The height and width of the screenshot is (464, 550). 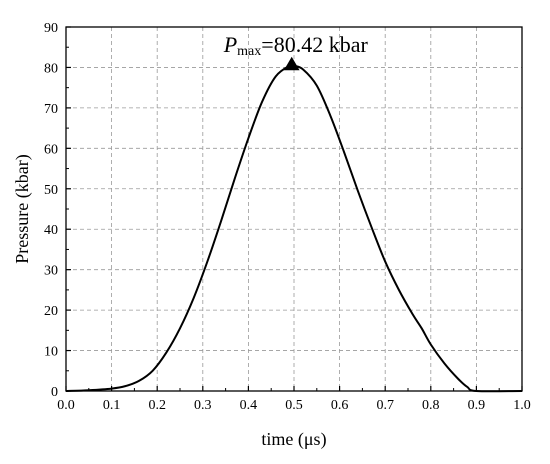 What do you see at coordinates (340, 405) in the screenshot?
I see `x-tick-label: 0.6` at bounding box center [340, 405].